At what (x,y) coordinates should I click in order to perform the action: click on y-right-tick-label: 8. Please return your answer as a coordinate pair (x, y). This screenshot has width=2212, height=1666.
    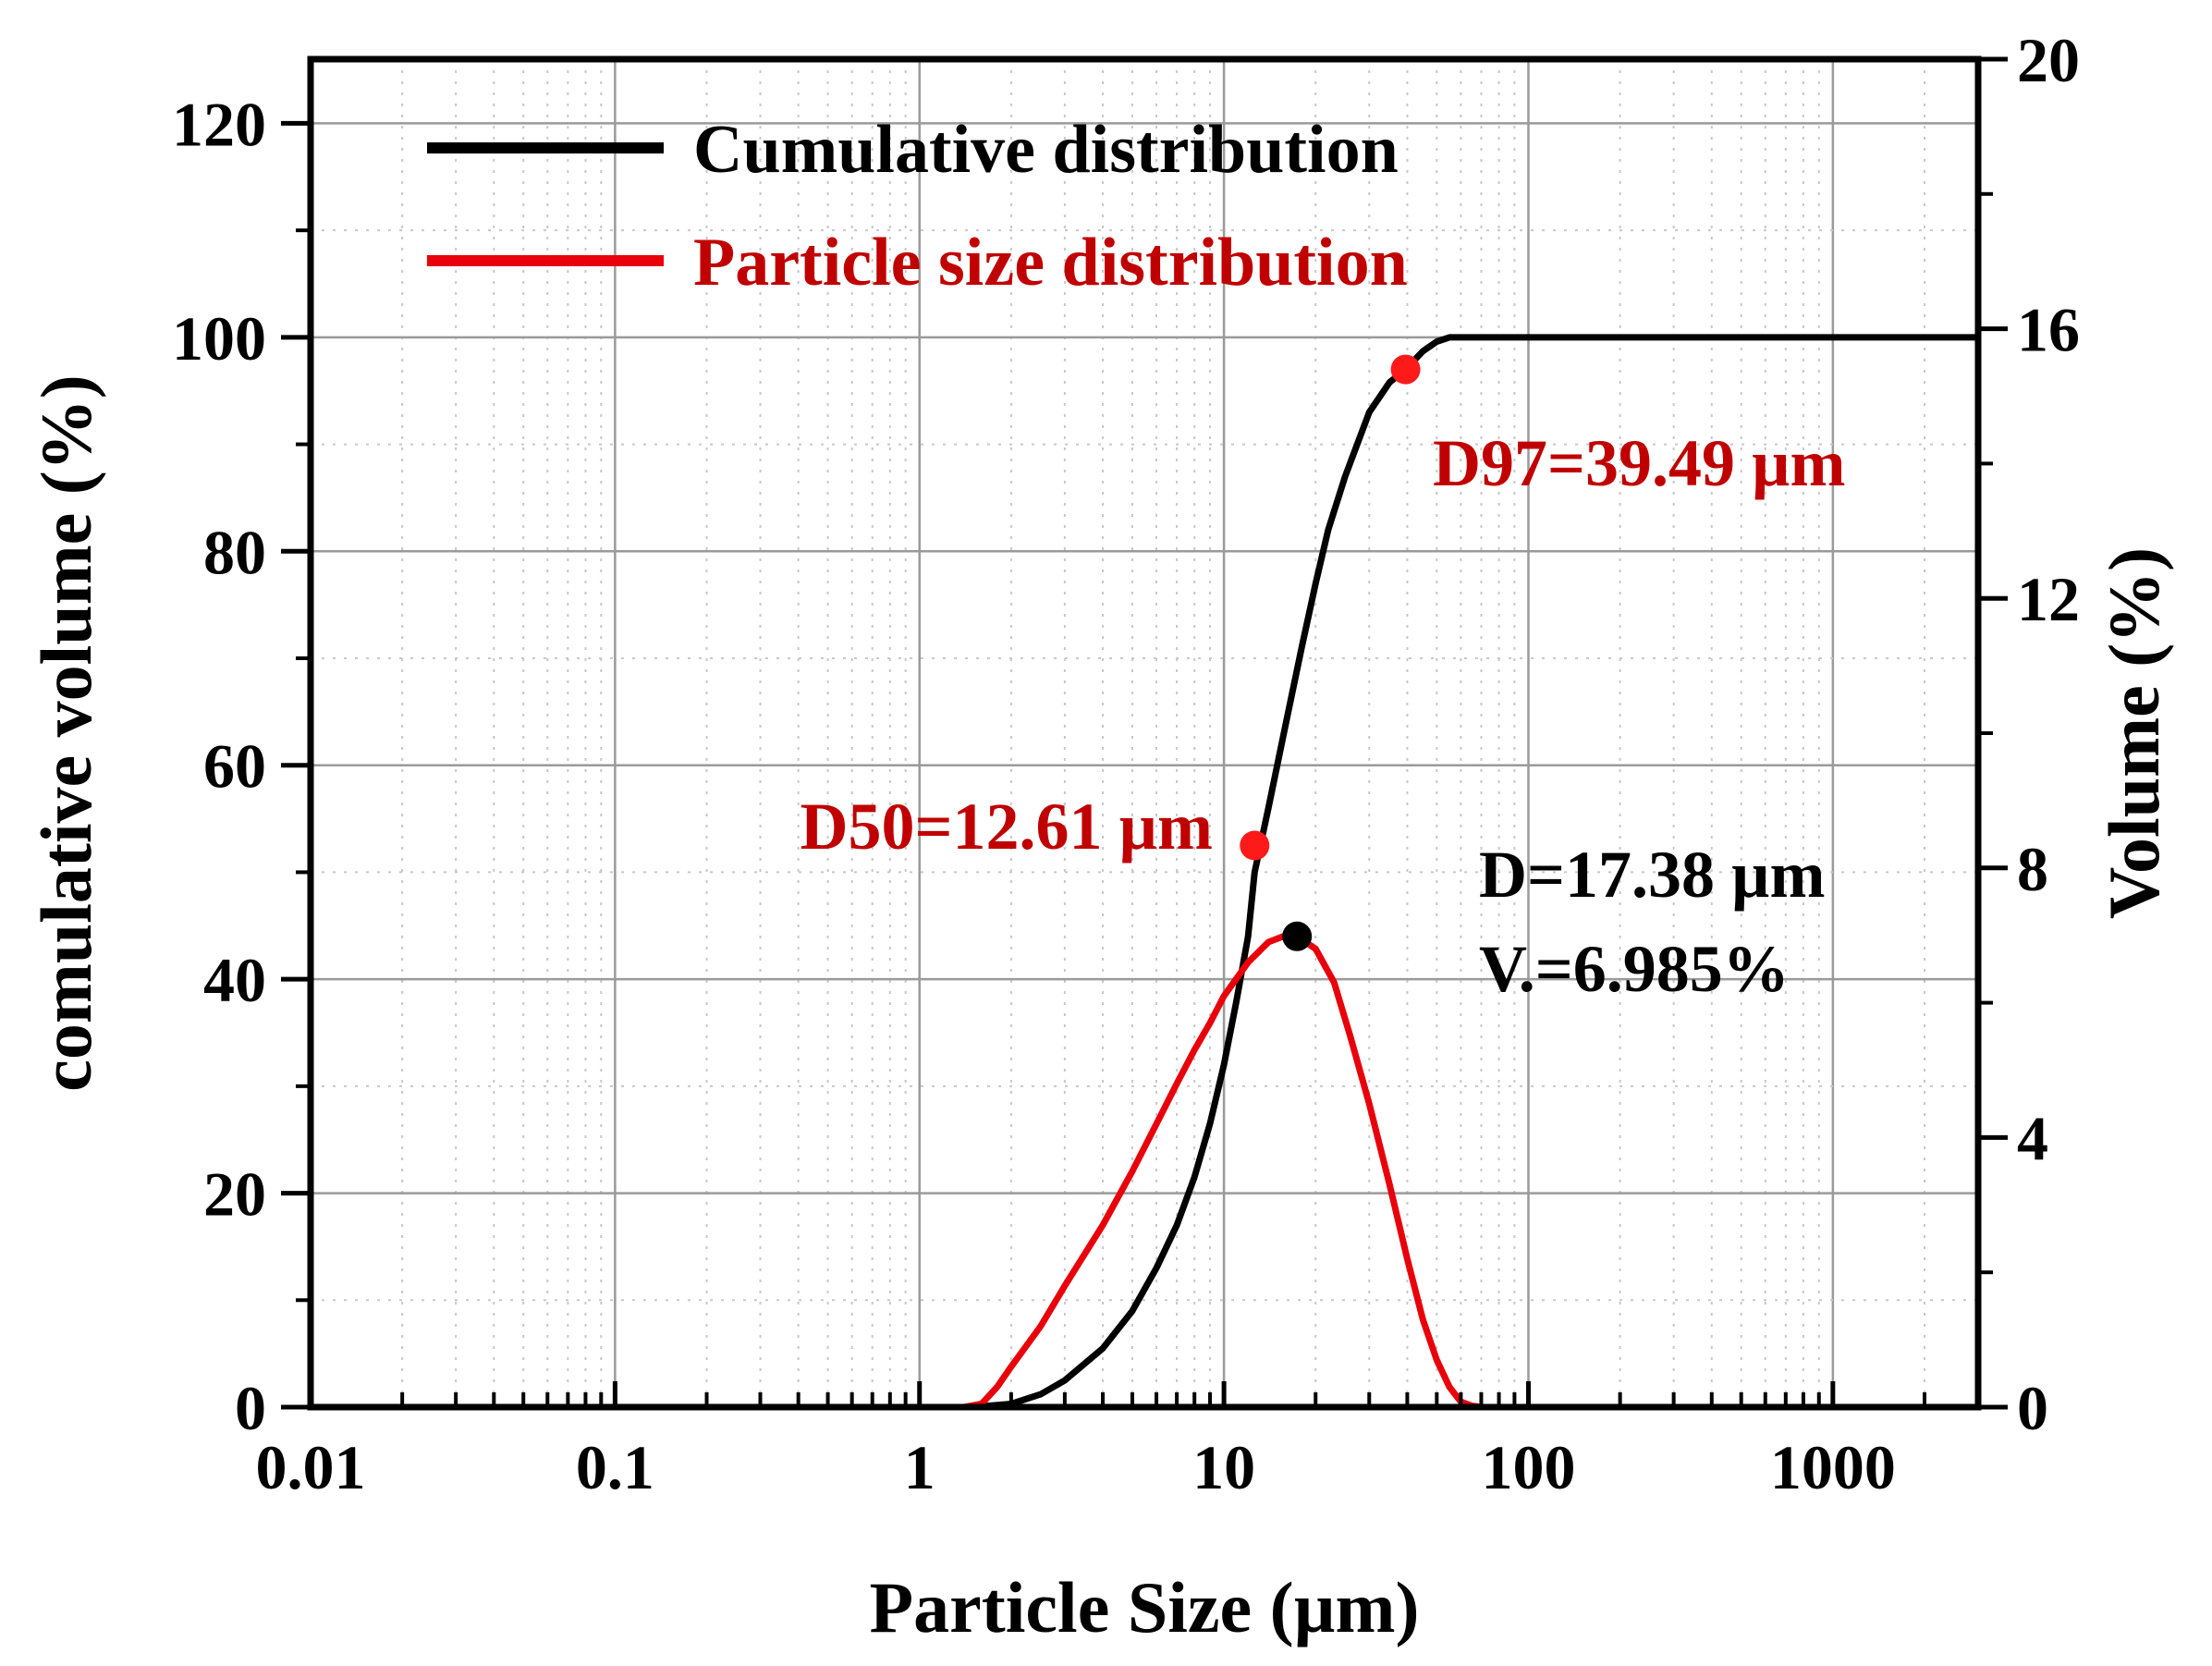
    Looking at the image, I should click on (2032, 869).